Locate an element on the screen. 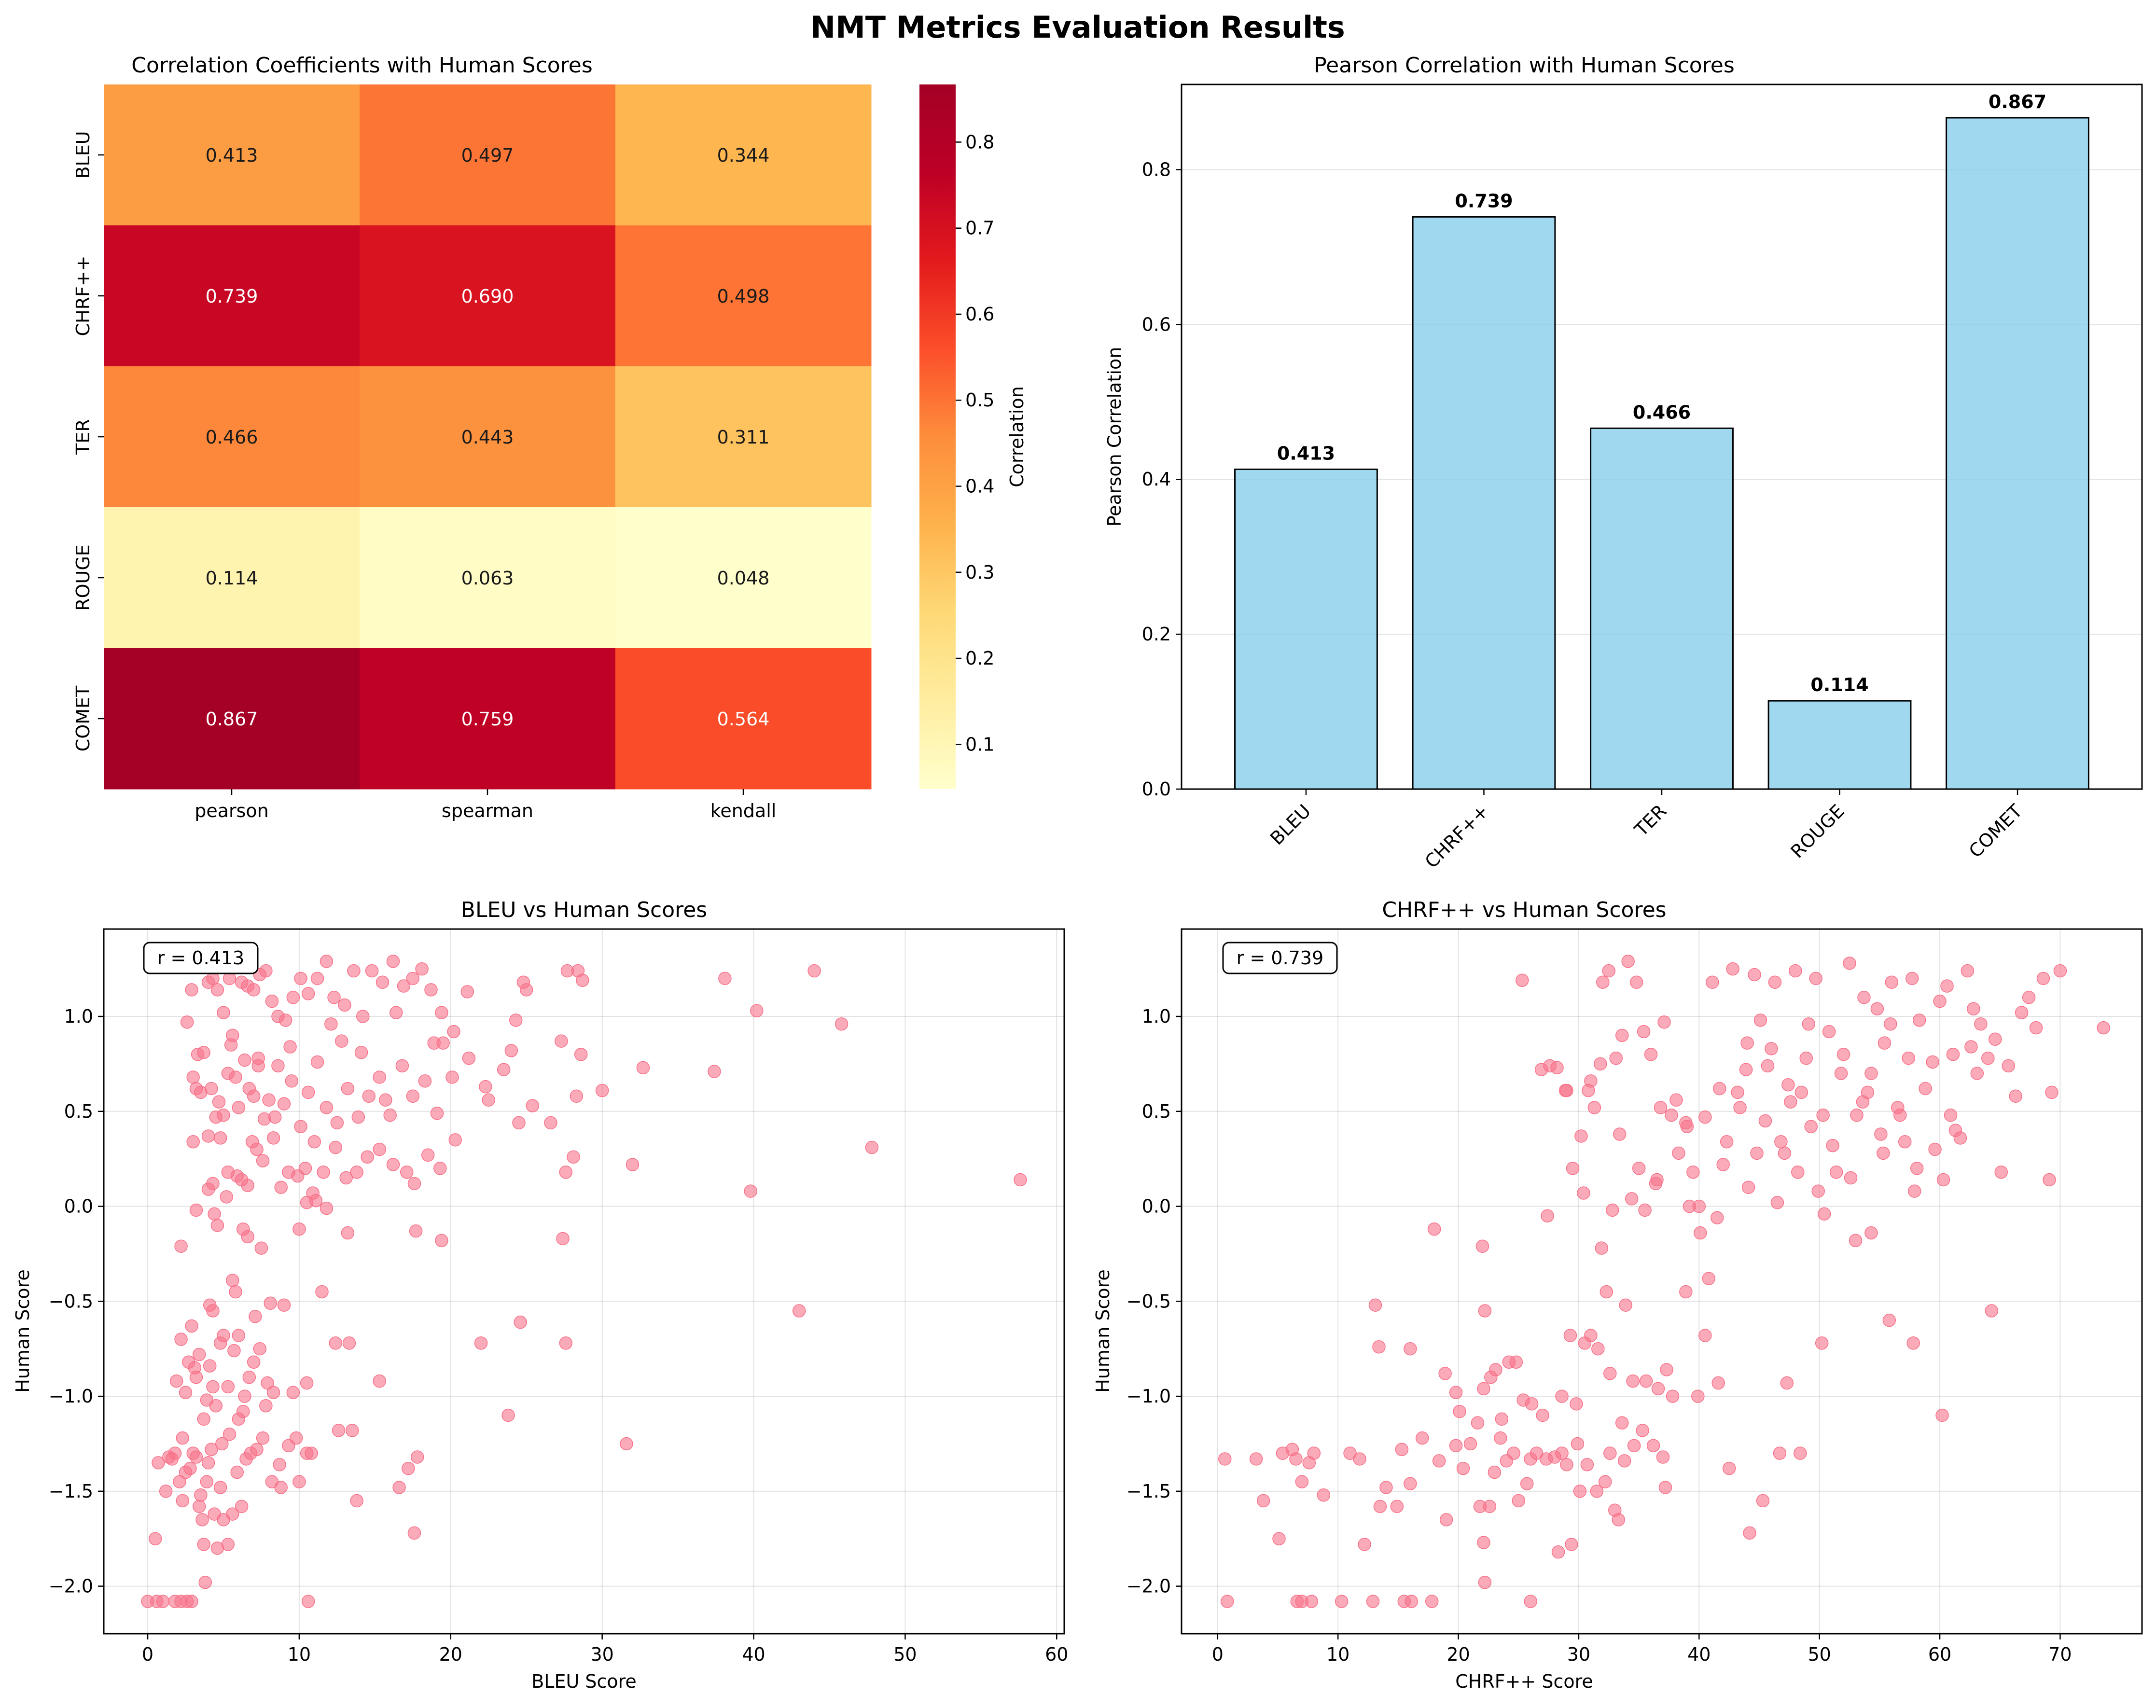 This screenshot has height=1708, width=2156. bar-value-label: 0.466 is located at coordinates (1662, 412).